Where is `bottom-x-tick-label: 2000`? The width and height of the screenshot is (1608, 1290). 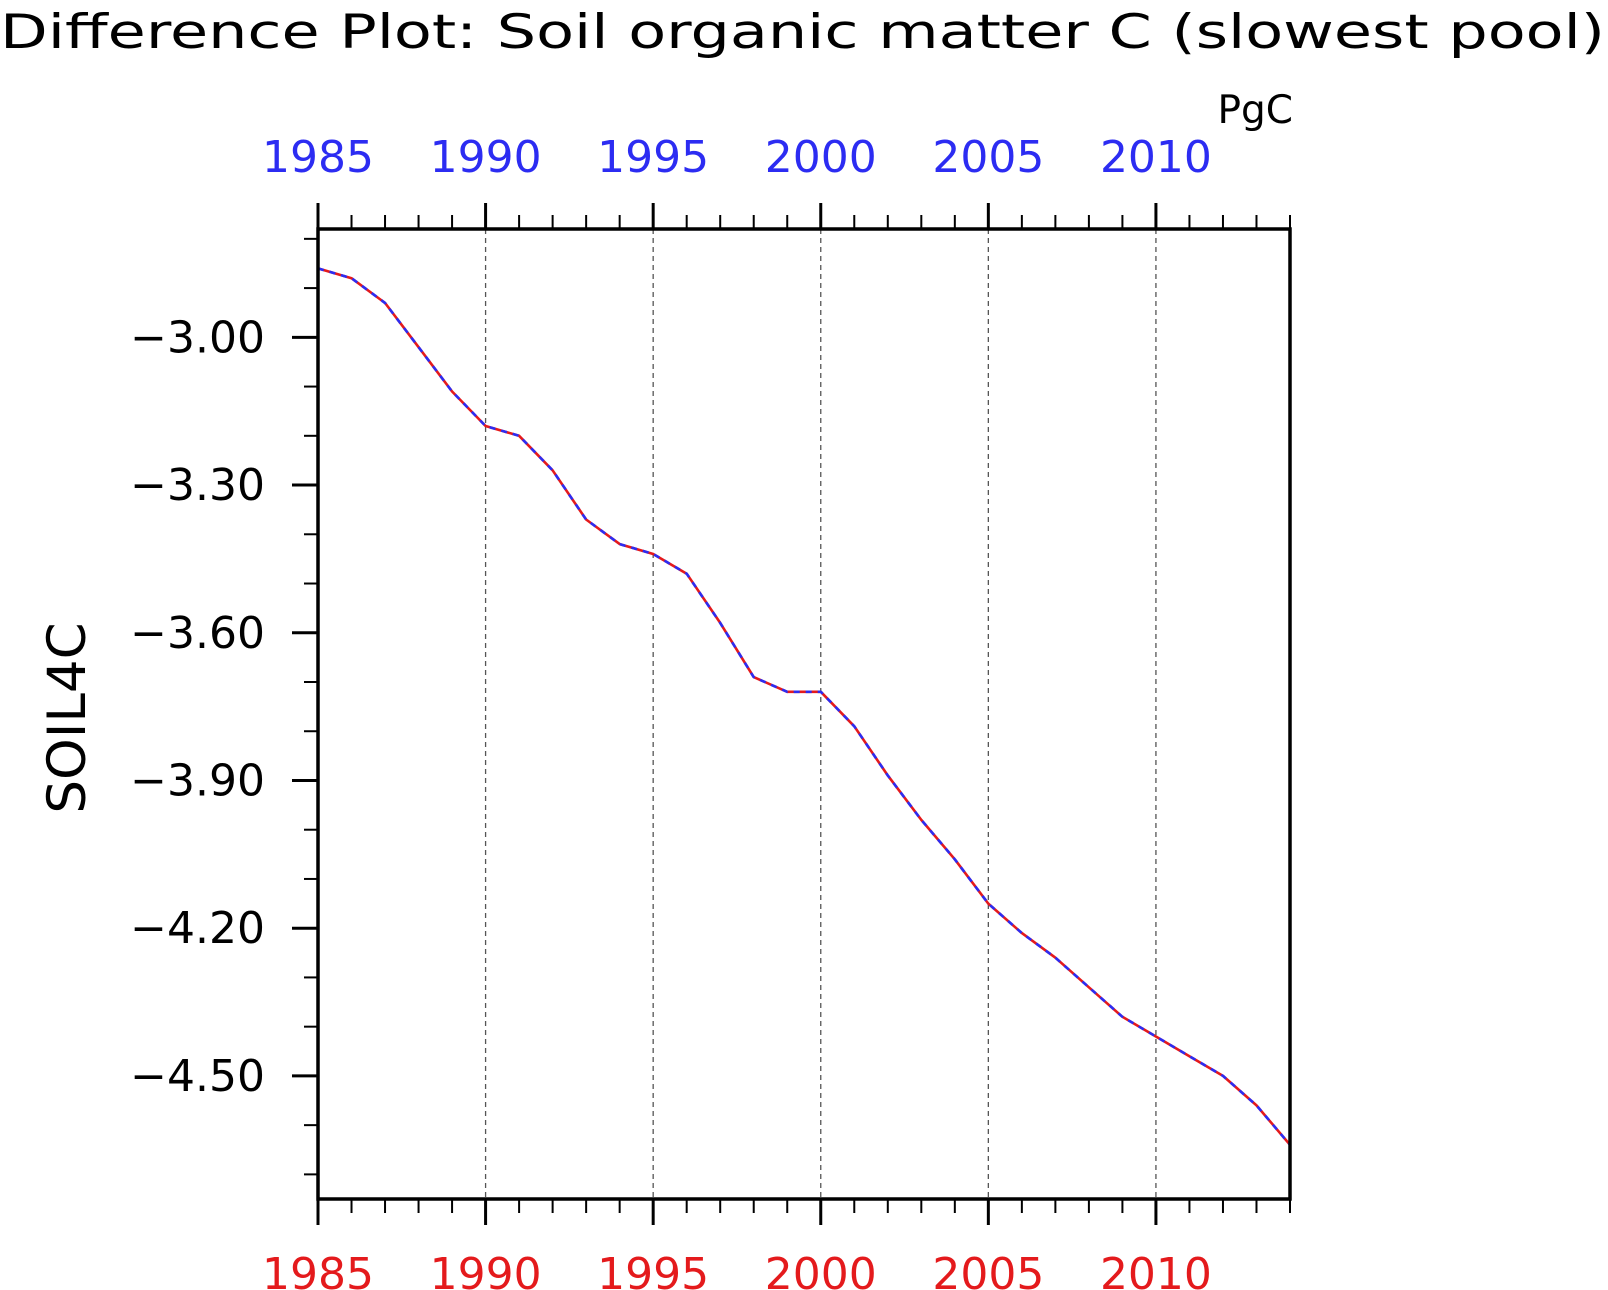
bottom-x-tick-label: 2000 is located at coordinates (821, 1269).